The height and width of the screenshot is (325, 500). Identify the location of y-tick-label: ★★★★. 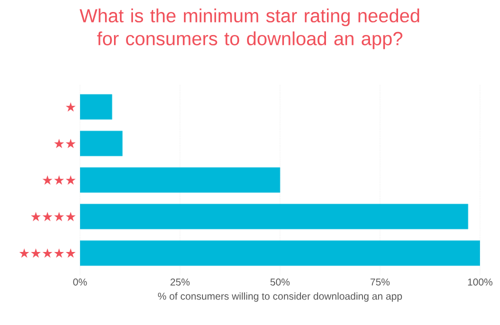
(53, 217).